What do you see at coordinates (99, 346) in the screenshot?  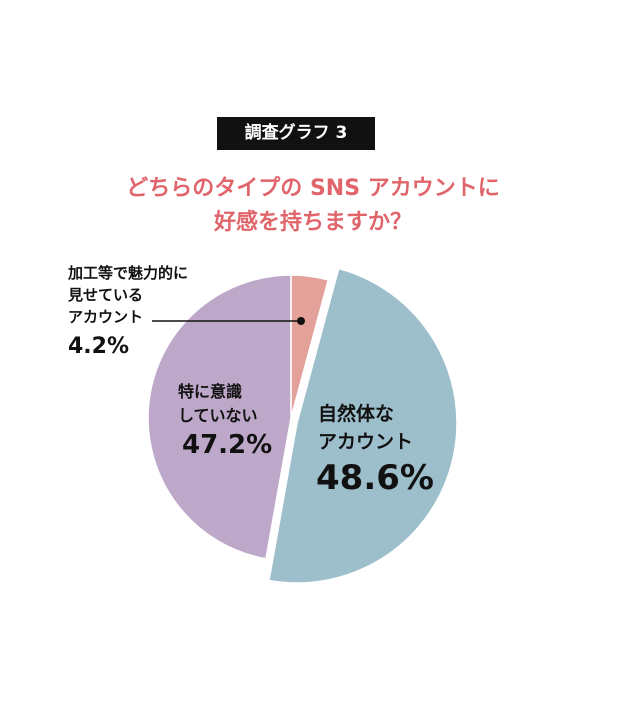 I see `value-label: 4.2%` at bounding box center [99, 346].